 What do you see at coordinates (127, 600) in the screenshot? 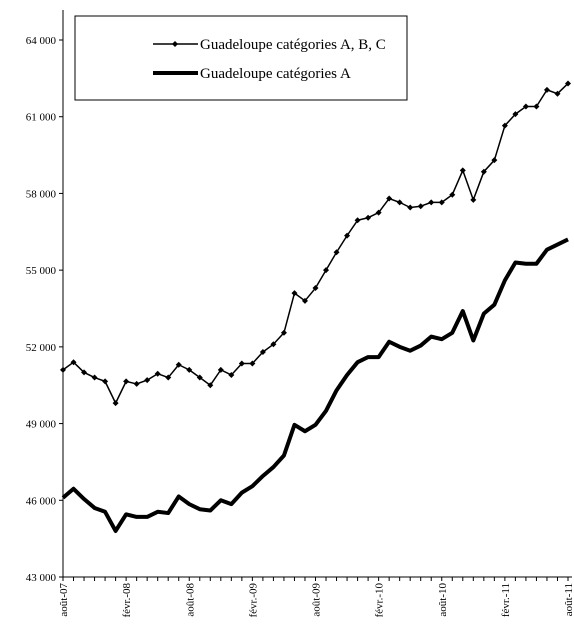
I see `x-tick-label: févr.-08` at bounding box center [127, 600].